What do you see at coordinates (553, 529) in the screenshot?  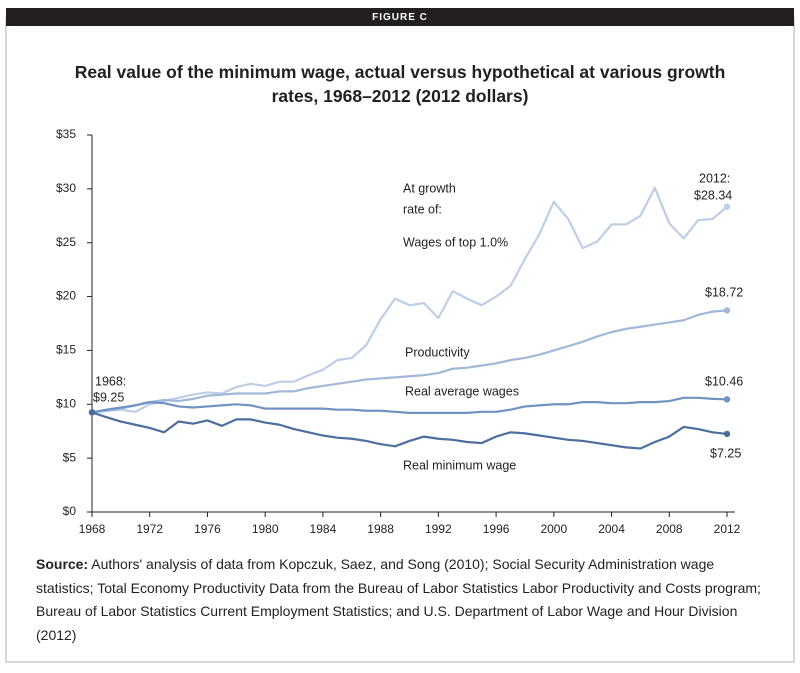 I see `x-tick-label: 2000` at bounding box center [553, 529].